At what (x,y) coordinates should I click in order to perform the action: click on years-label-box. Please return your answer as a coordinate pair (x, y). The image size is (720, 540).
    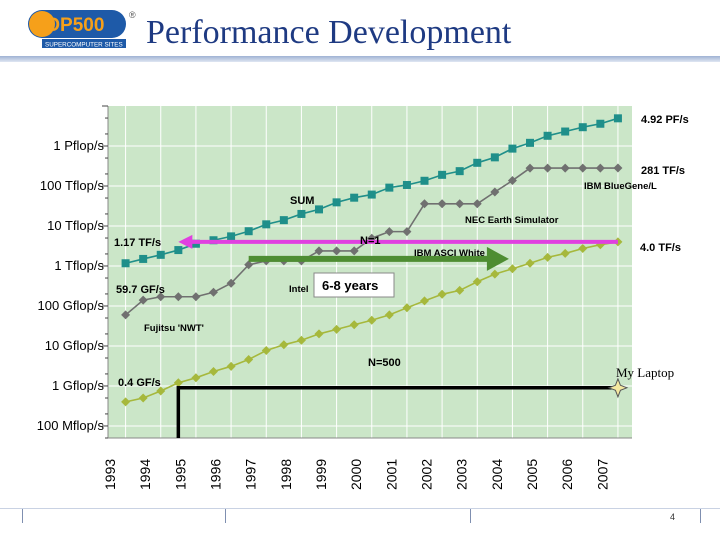
    Looking at the image, I should click on (354, 285).